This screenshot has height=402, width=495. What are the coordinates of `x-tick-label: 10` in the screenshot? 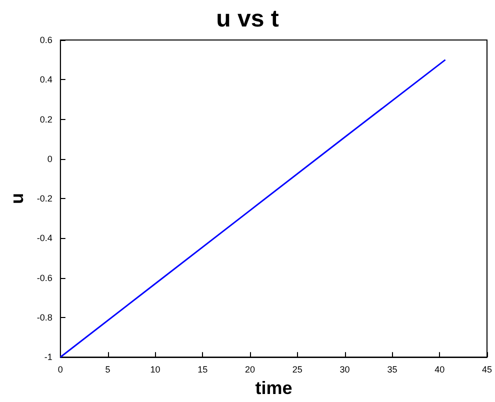 It's located at (155, 369).